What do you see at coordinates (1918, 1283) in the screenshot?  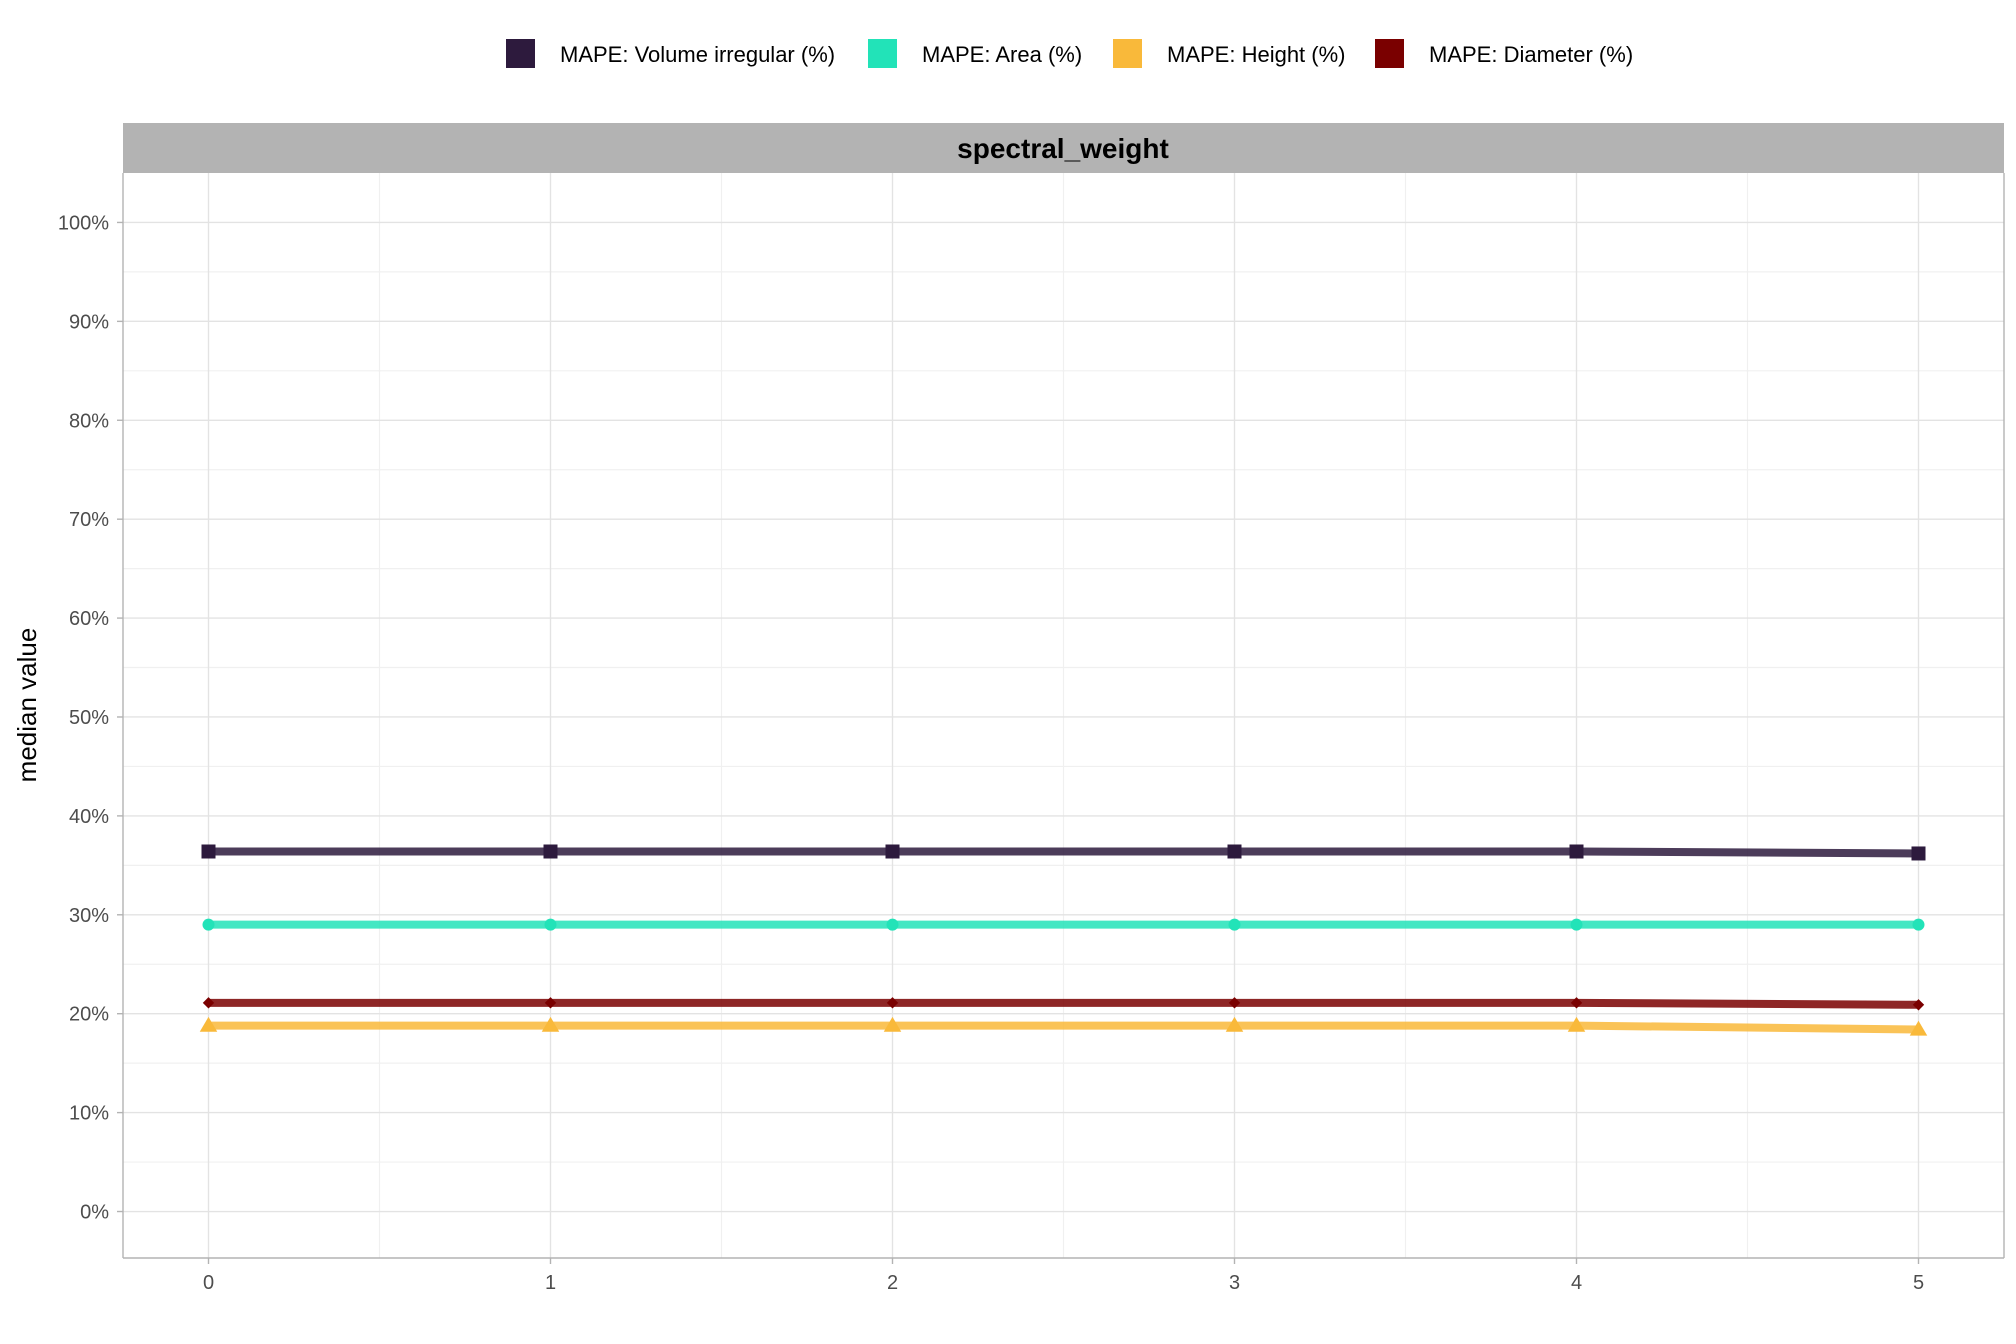 I see `x-tick-label: 5` at bounding box center [1918, 1283].